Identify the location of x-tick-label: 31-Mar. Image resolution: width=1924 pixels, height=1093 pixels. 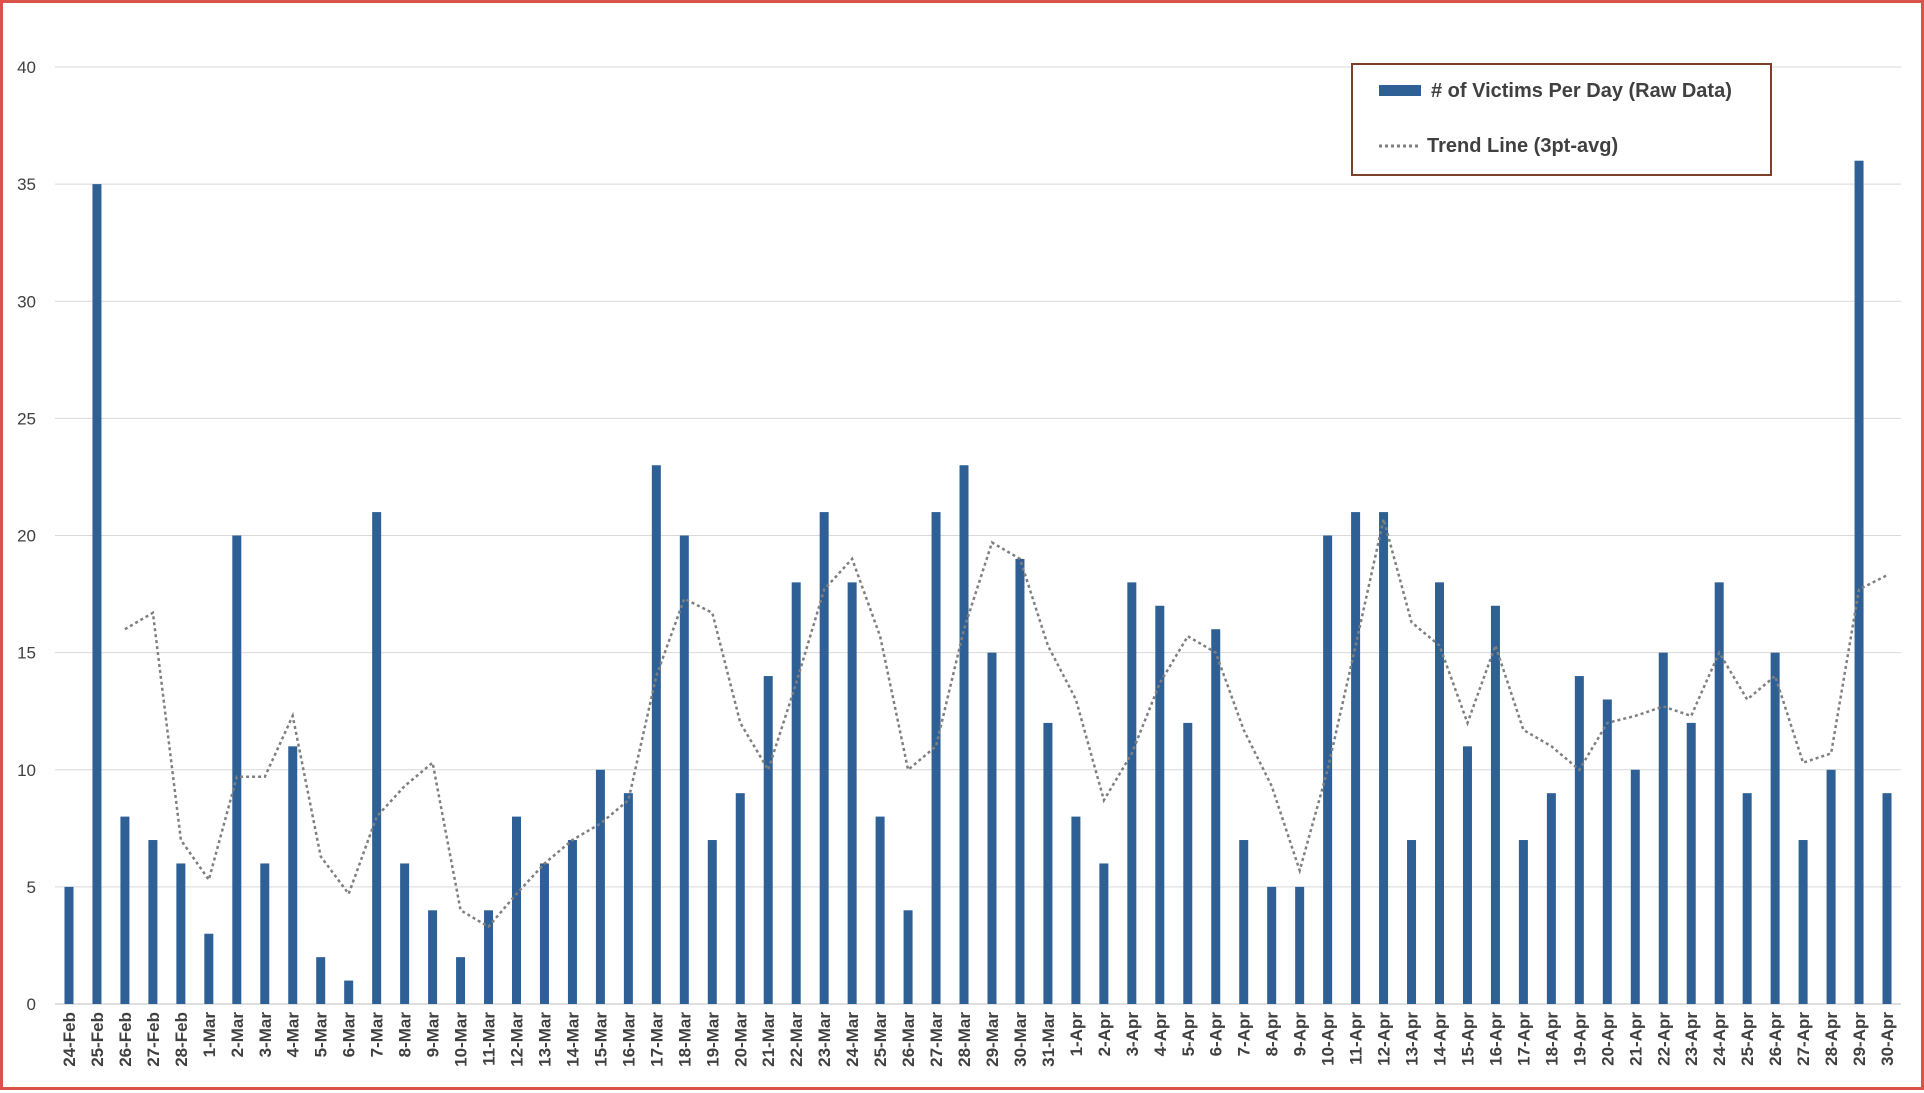
(1048, 1039).